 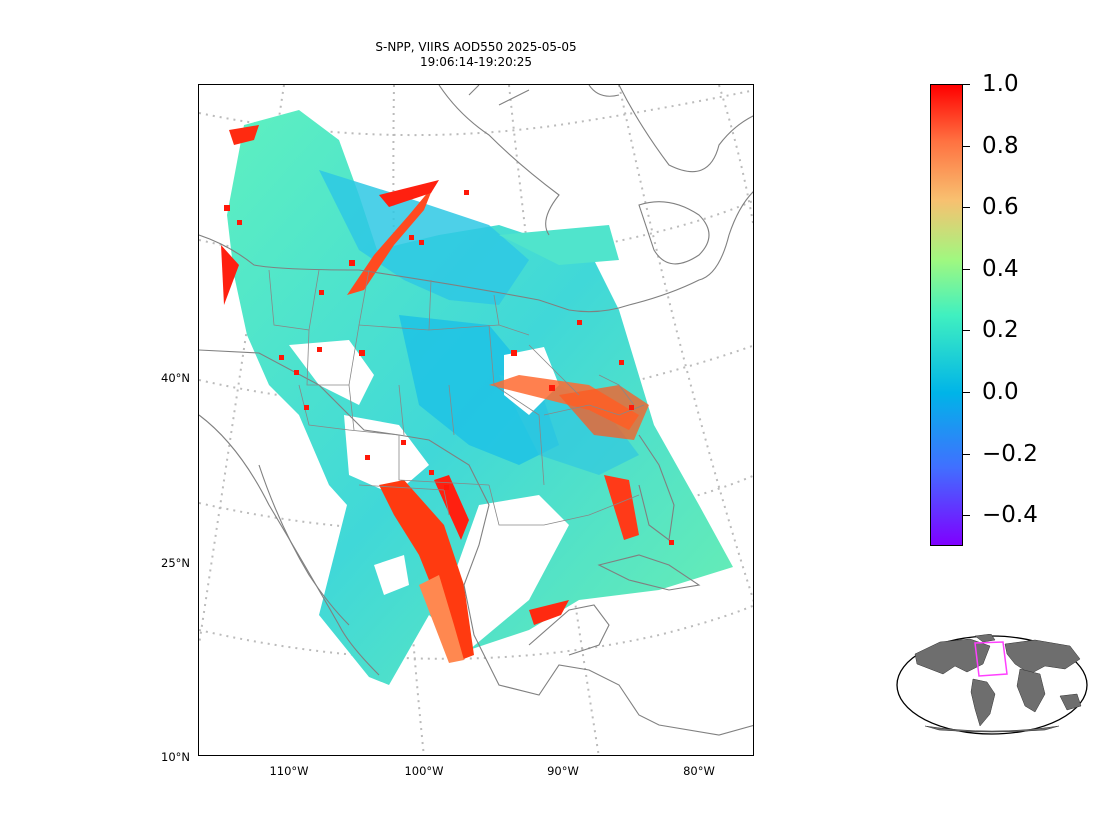 I want to click on lat-label-10n: 10°N, so click(x=175, y=757).